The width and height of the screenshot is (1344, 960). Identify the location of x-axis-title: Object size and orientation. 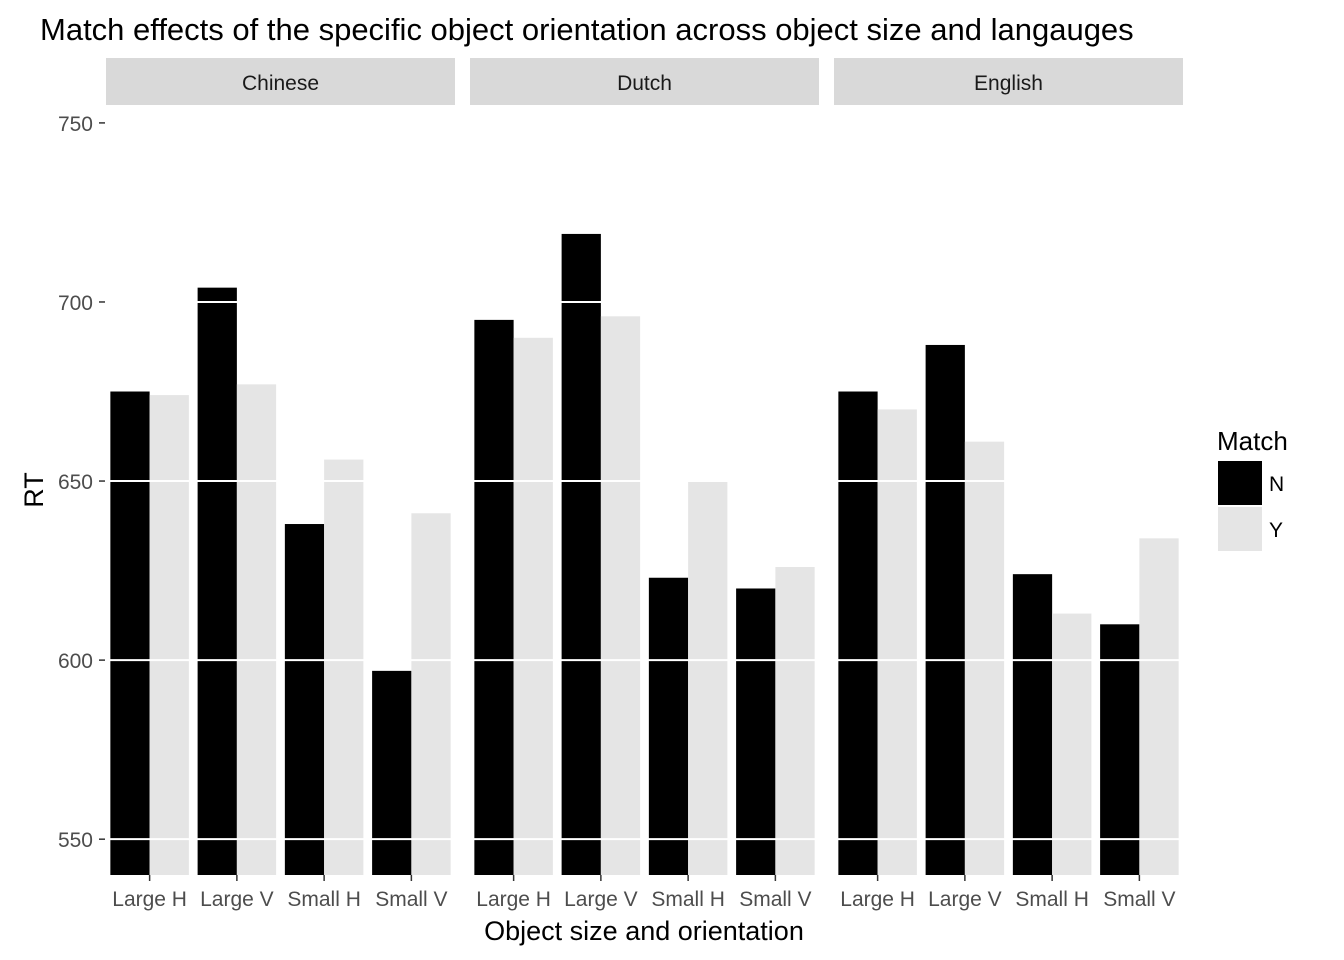
(644, 931).